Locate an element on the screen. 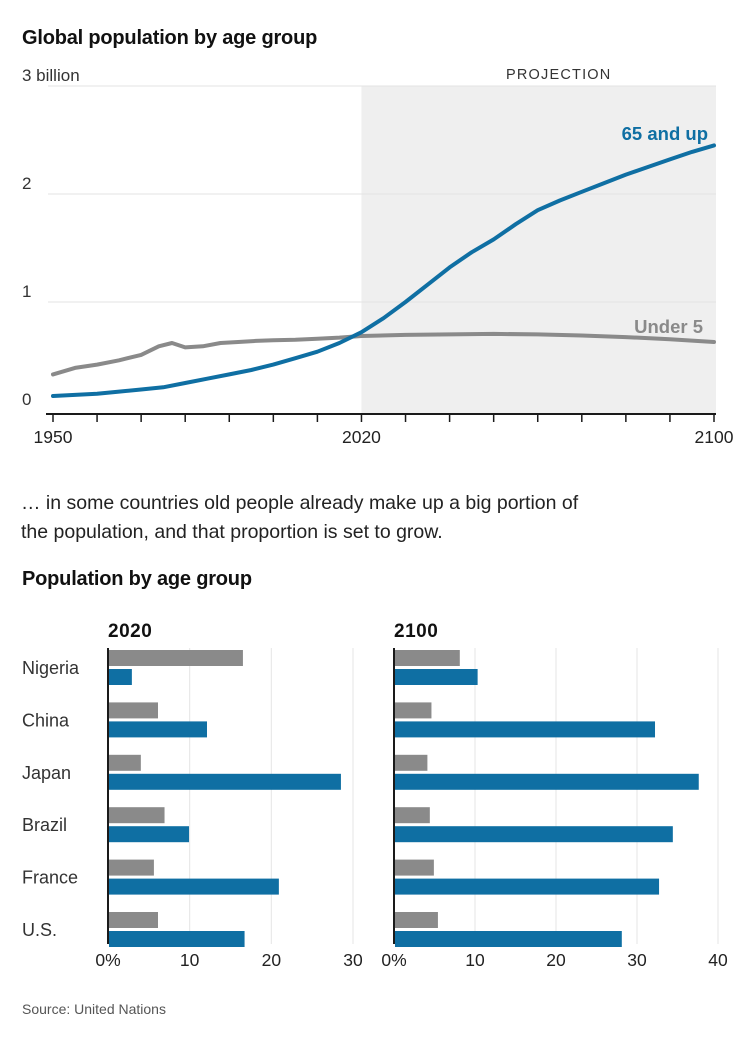  source-note: Source: United Nations is located at coordinates (94, 1009).